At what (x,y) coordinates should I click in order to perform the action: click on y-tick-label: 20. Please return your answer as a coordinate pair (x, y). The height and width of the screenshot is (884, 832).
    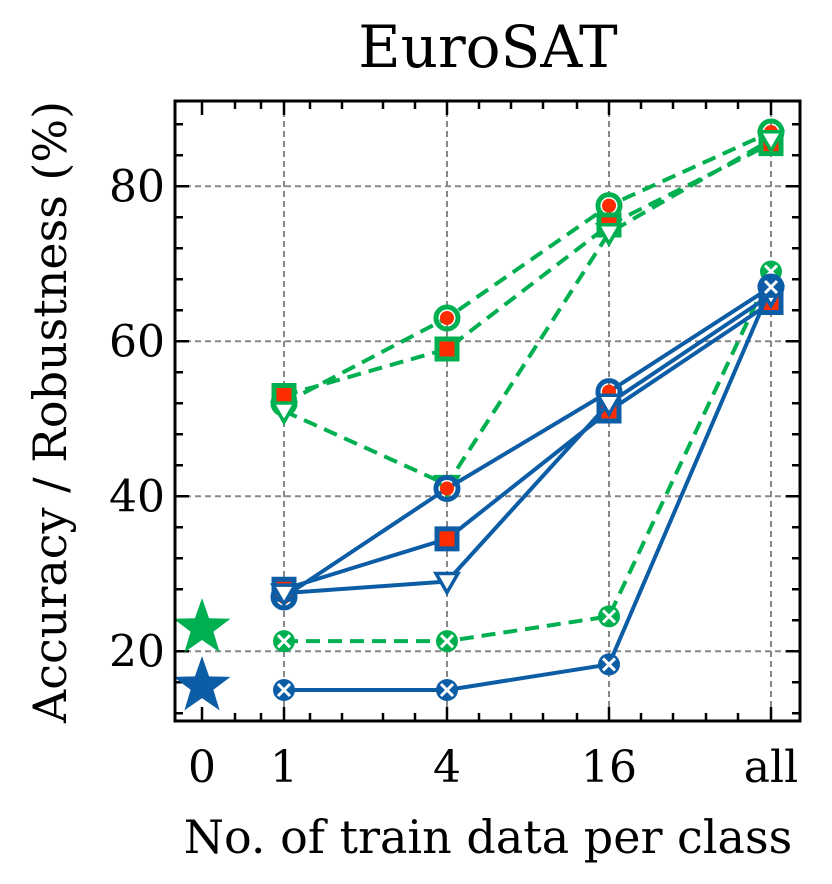
    Looking at the image, I should click on (137, 651).